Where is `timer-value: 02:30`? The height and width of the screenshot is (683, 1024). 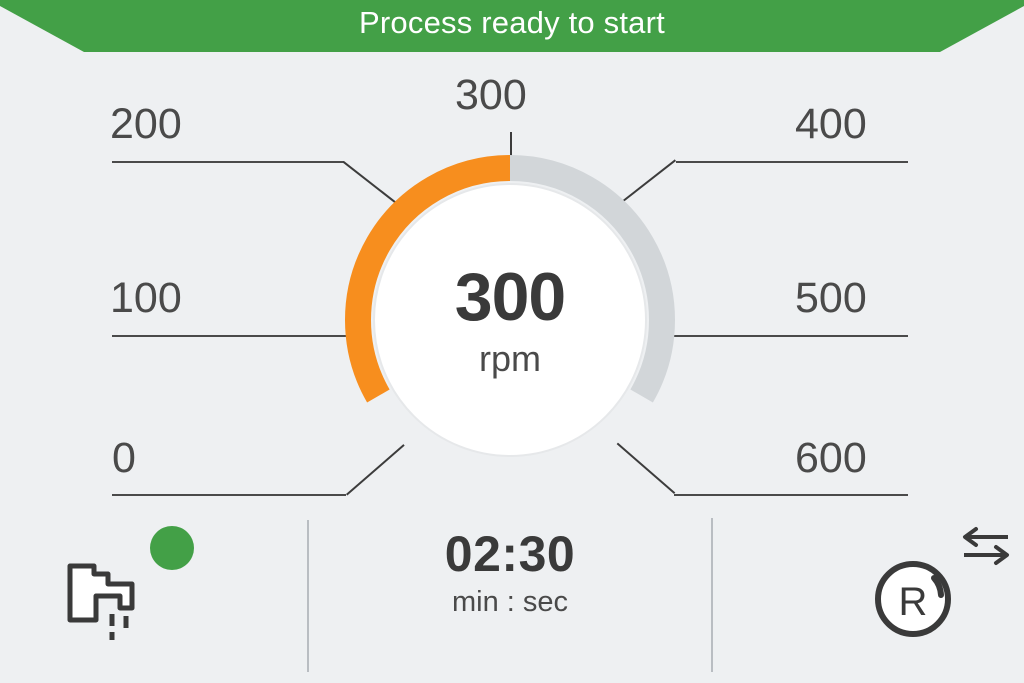 timer-value: 02:30 is located at coordinates (510, 554).